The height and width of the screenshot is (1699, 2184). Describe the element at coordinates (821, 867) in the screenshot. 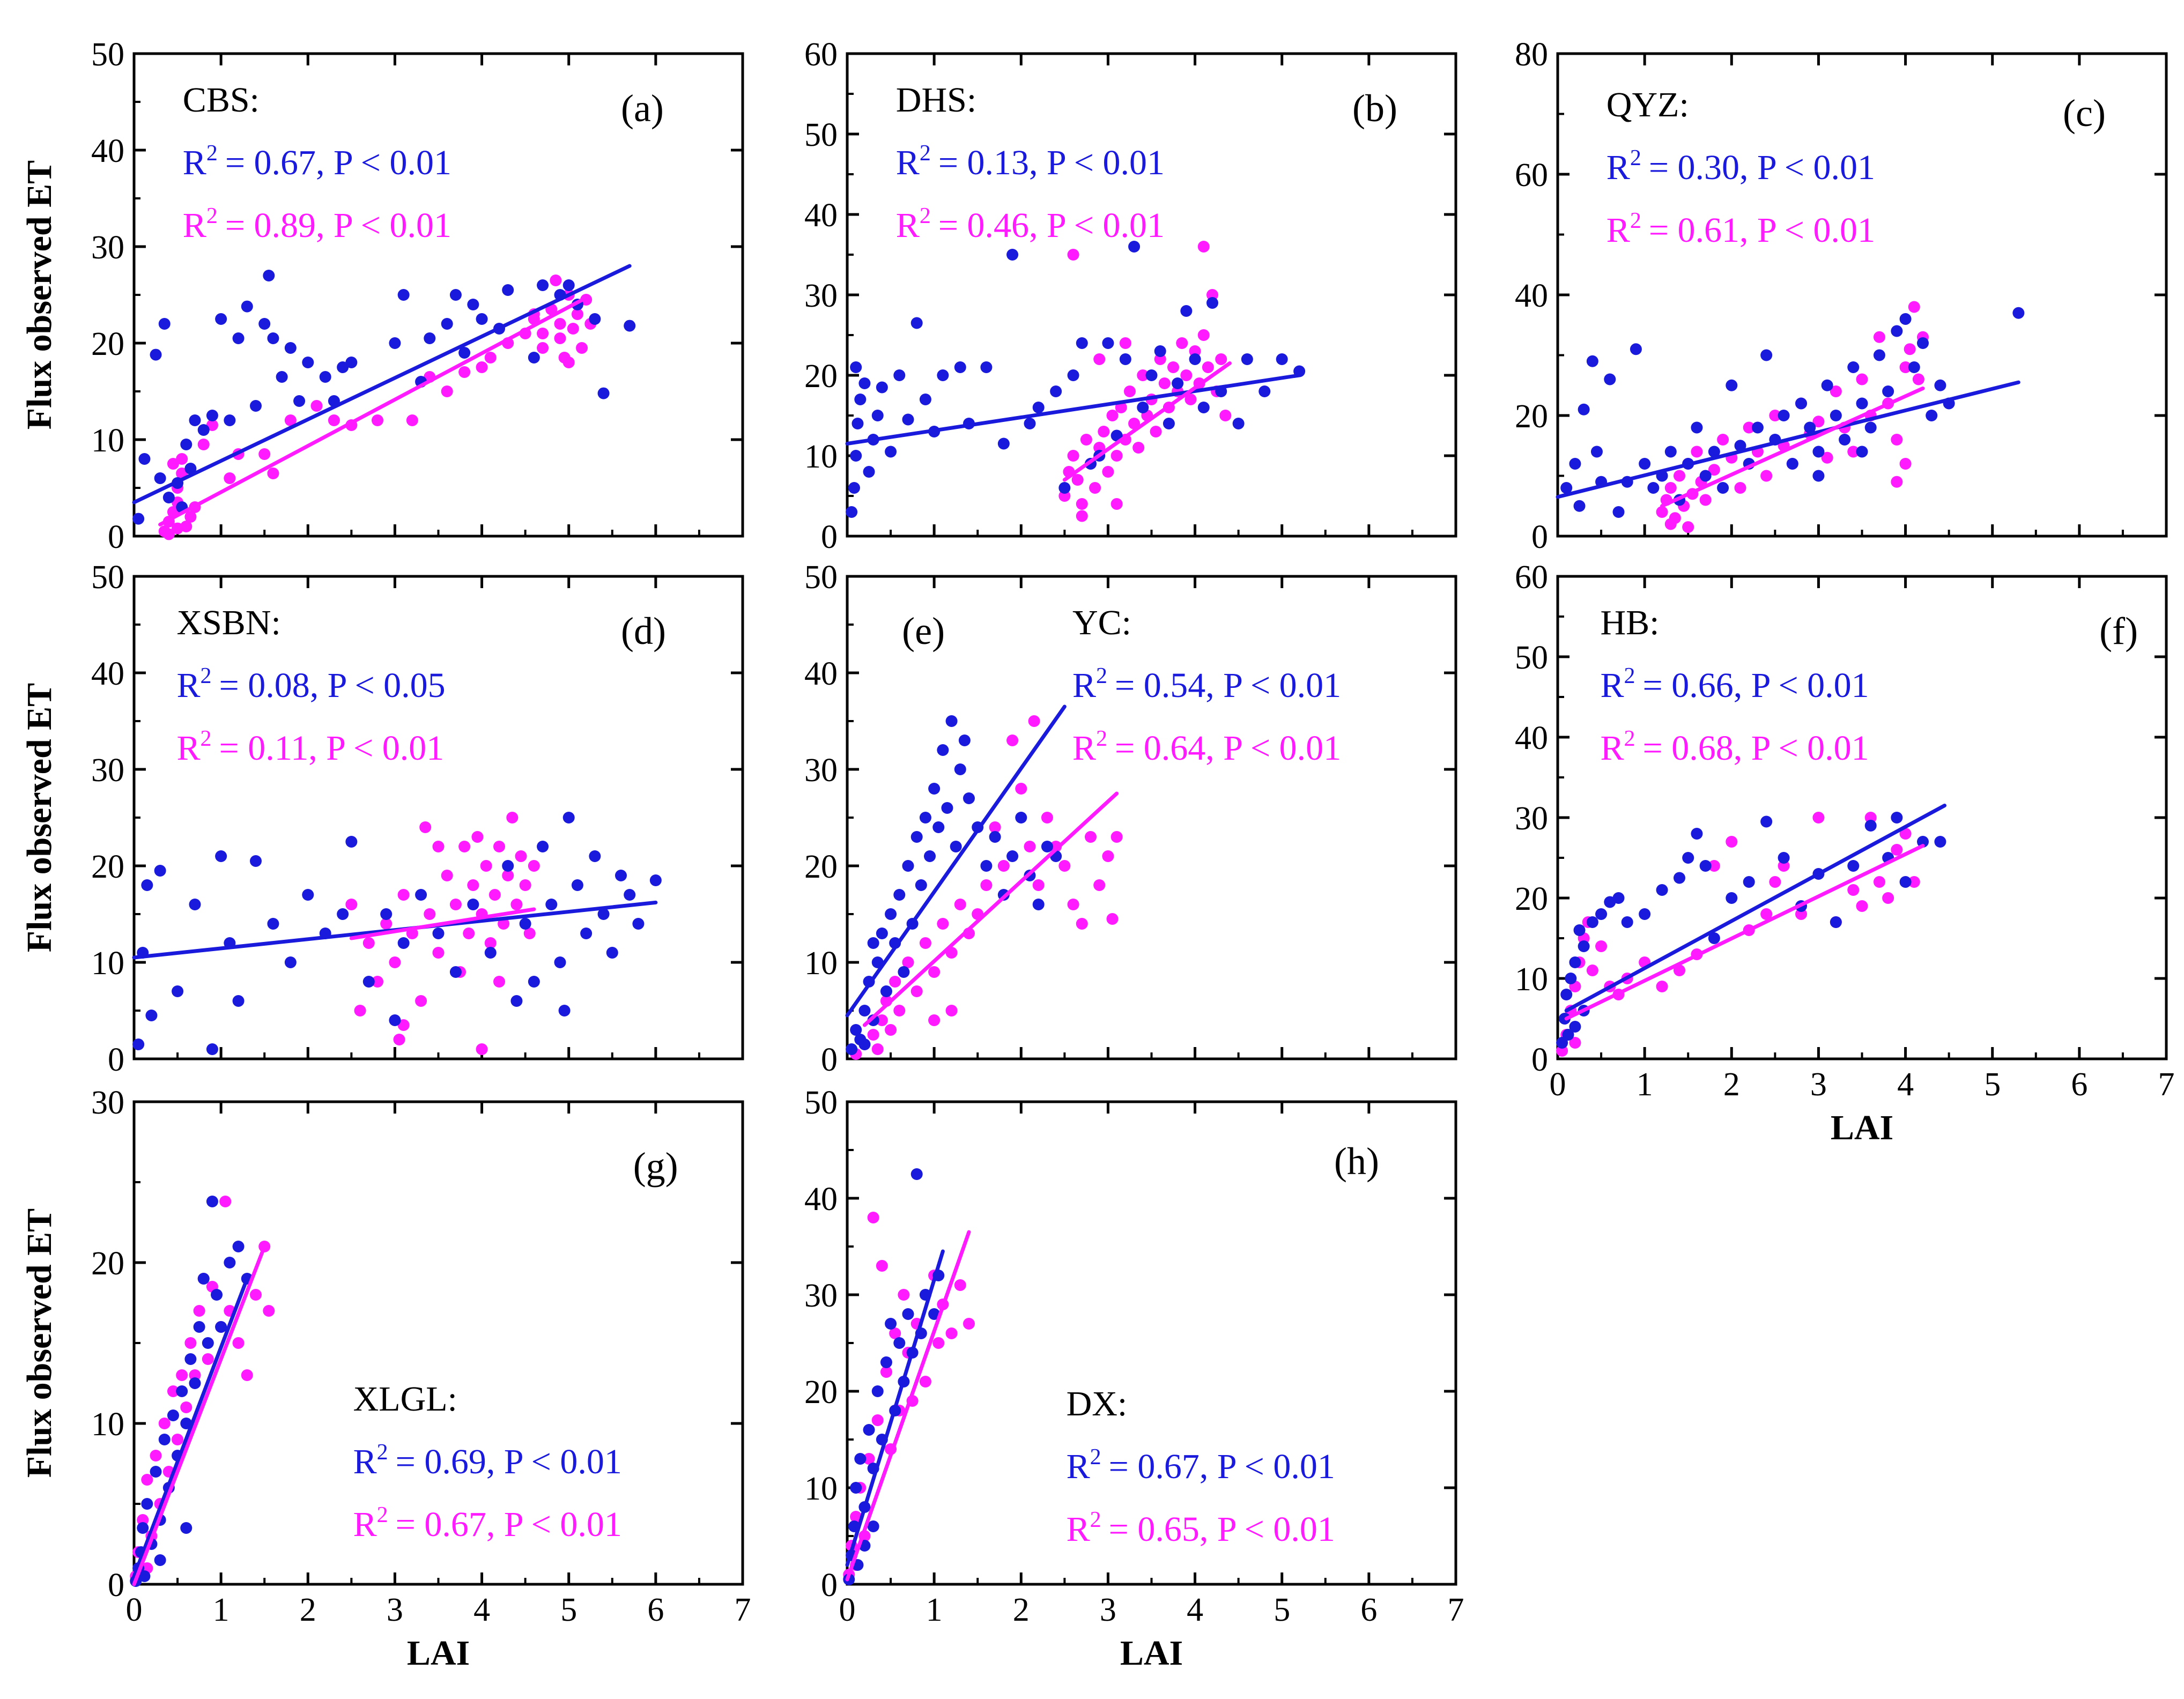

I see `y-tick-label: 20` at that location.